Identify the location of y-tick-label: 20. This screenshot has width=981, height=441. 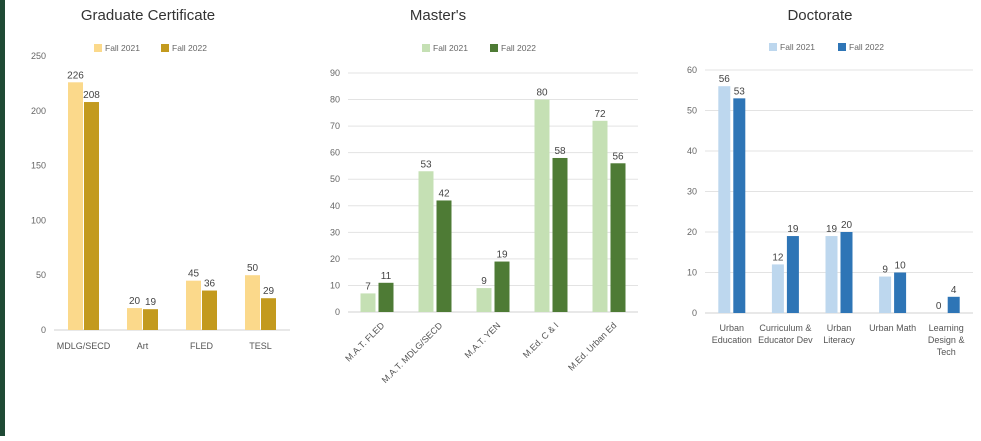
(335, 259).